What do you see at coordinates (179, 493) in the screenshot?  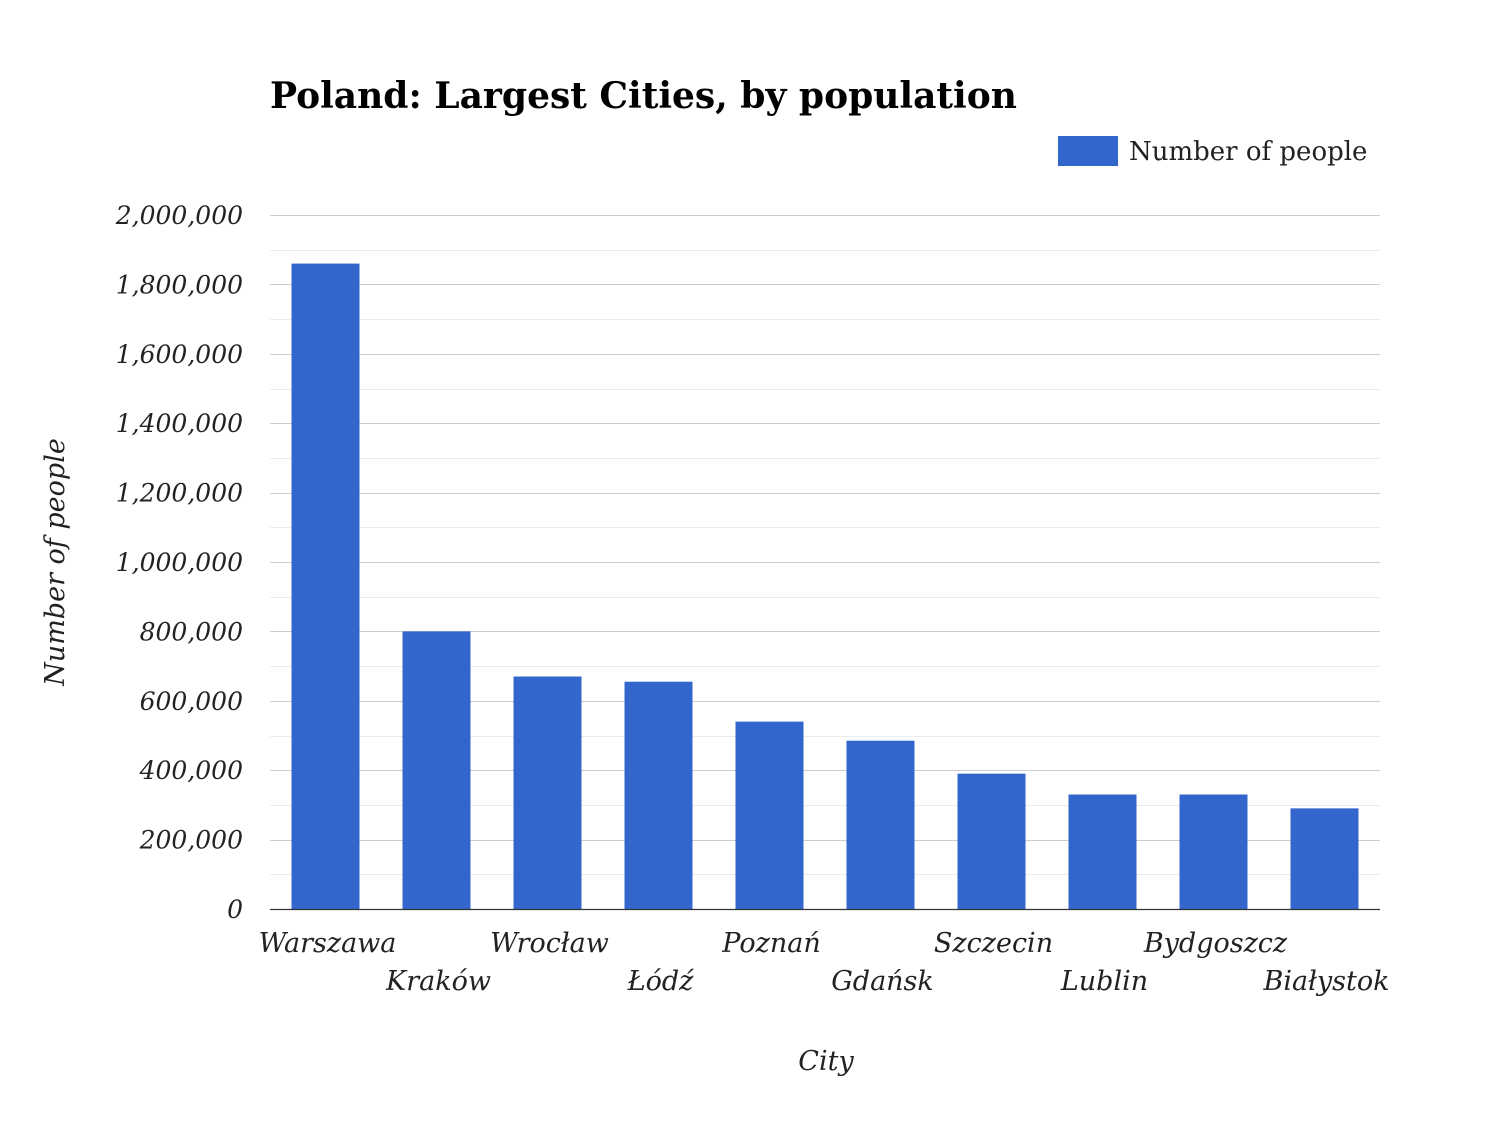 I see `y-tick-label: 1,200,000` at bounding box center [179, 493].